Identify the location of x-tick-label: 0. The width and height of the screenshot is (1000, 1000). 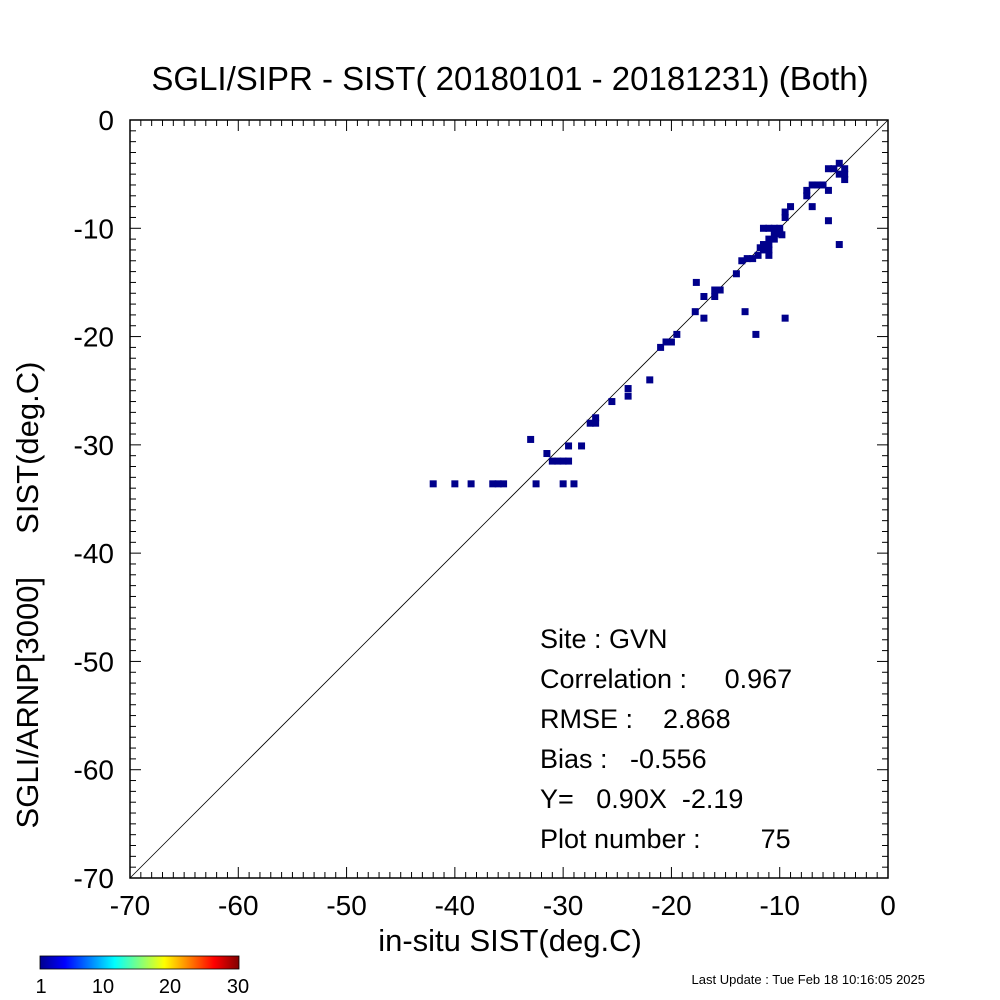
(888, 905).